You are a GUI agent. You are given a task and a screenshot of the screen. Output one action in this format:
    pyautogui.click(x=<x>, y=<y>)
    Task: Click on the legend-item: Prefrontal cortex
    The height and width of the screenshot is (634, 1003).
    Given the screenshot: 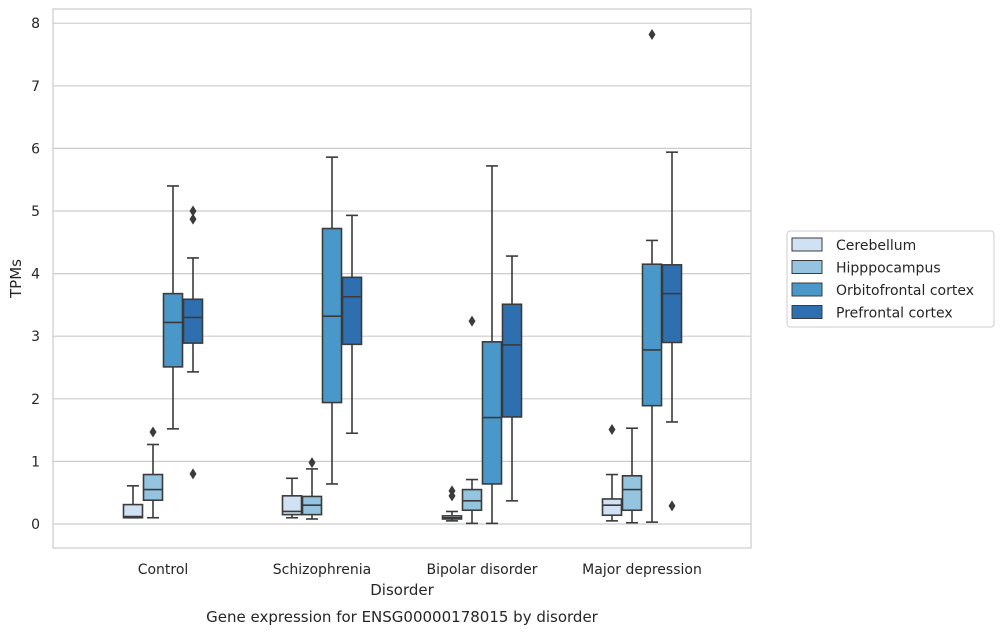 What is the action you would take?
    pyautogui.click(x=872, y=313)
    